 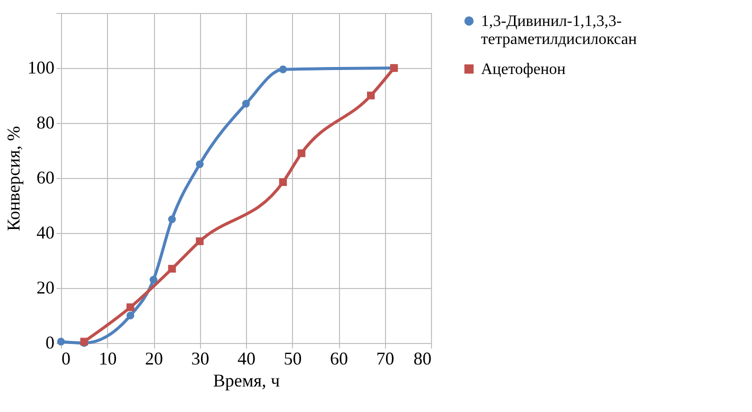 I want to click on legend-label: Ацетофенон, so click(x=523, y=69).